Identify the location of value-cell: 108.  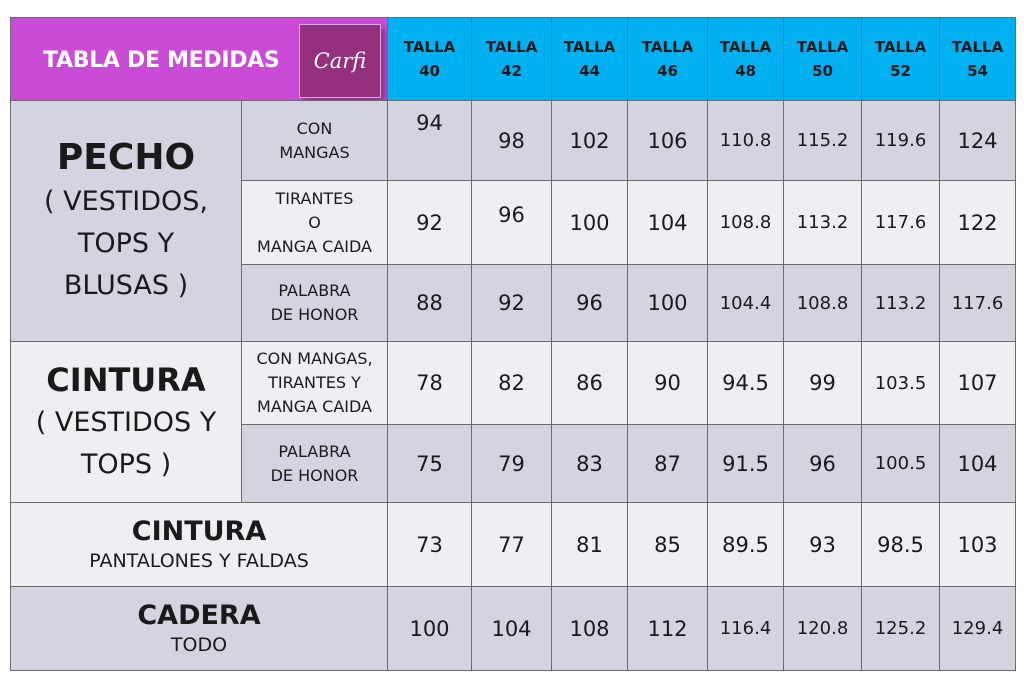
(589, 628).